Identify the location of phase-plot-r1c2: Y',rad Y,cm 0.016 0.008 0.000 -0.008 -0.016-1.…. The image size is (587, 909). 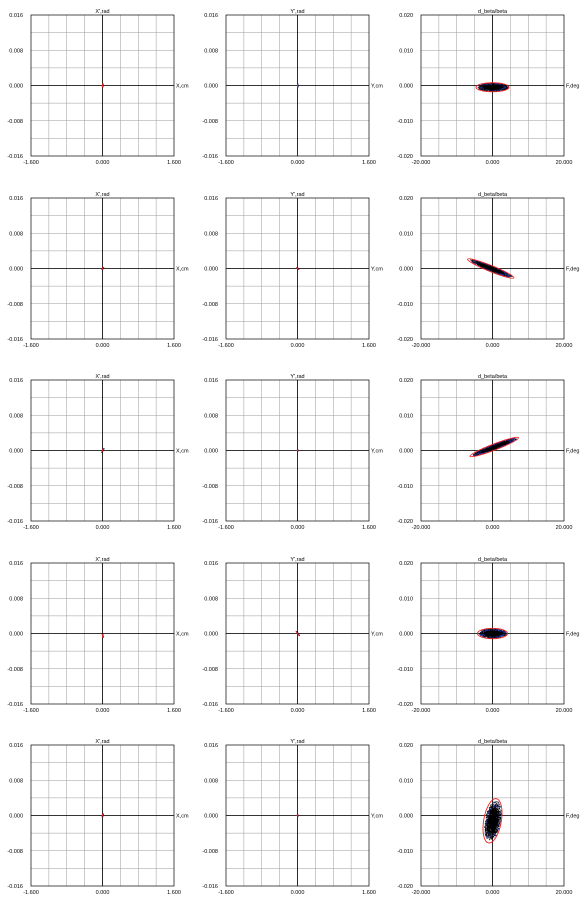
(292, 87).